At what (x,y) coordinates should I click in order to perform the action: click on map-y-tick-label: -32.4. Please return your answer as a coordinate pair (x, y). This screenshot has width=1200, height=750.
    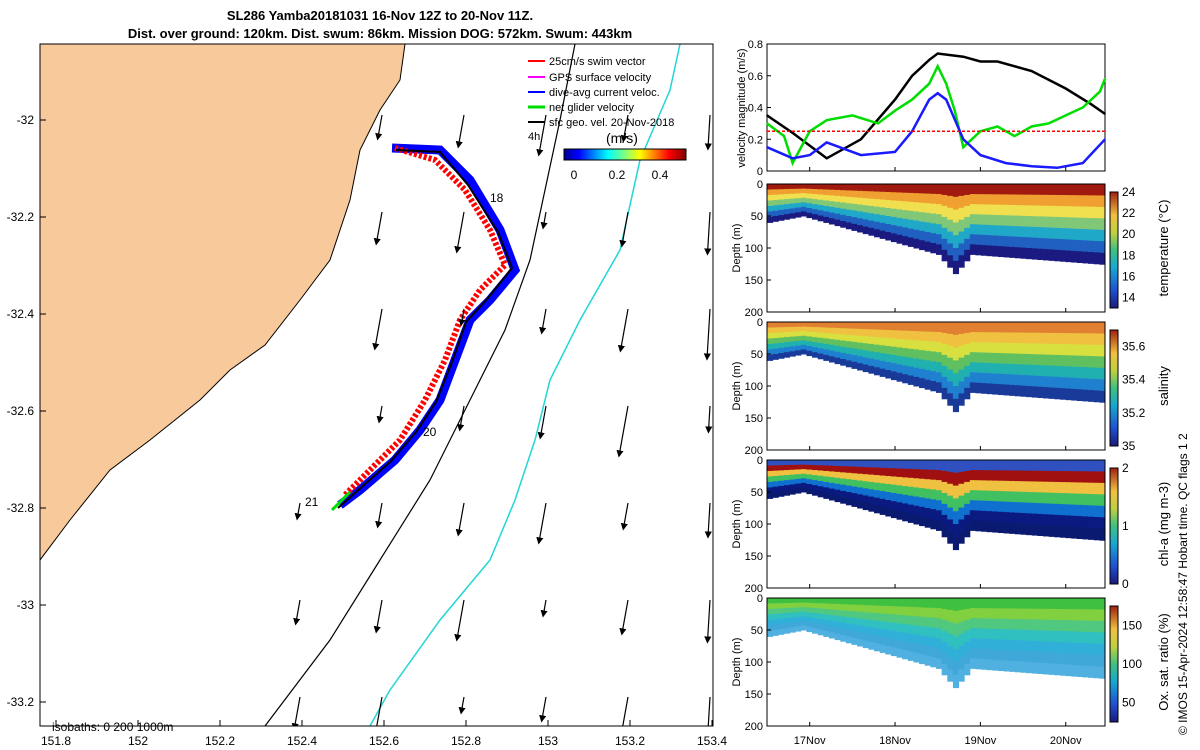
    Looking at the image, I should click on (21, 314).